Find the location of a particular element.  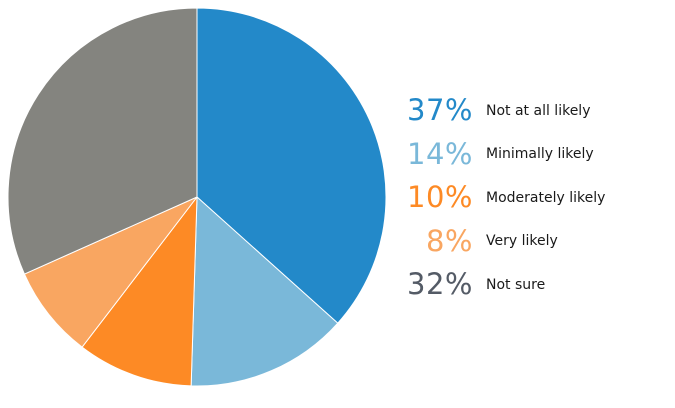

legend-label: Not sure is located at coordinates (516, 284).